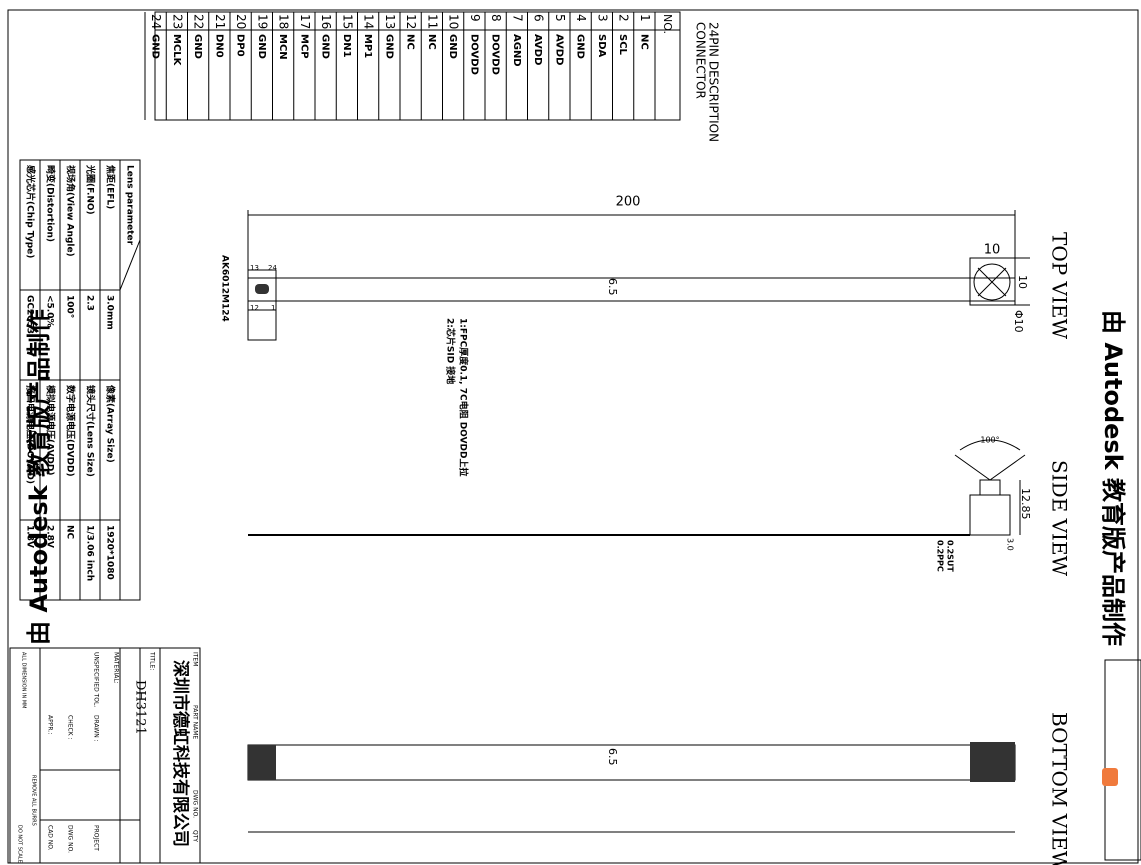 The height and width of the screenshot is (865, 1141). I want to click on pin-number: 8, so click(496, 18).